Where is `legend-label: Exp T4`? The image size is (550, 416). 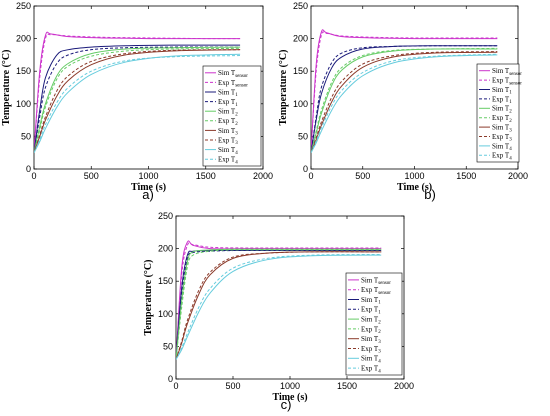 legend-label: Exp T4 is located at coordinates (228, 161).